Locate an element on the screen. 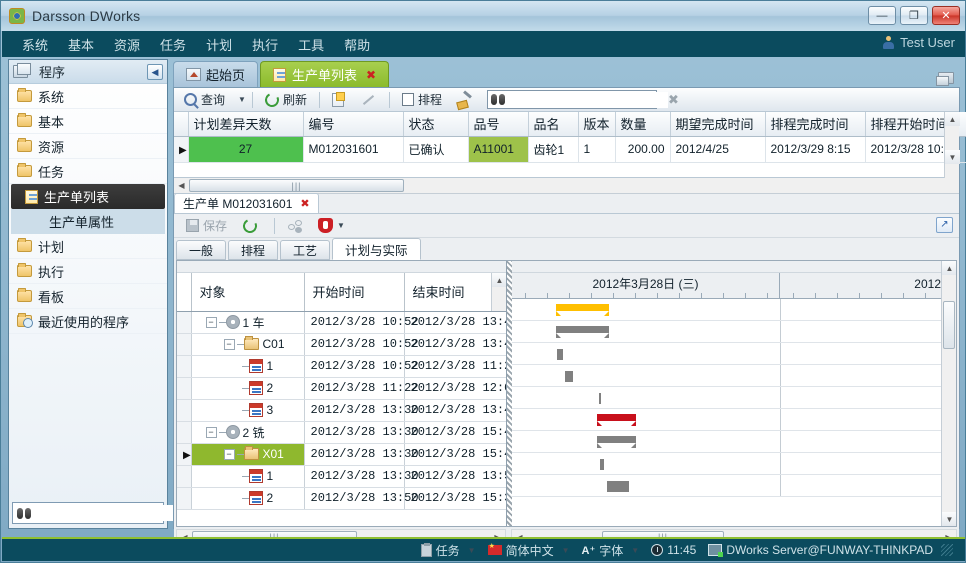 This screenshot has height=563, width=966. table-row: − 2 铣 2012/3/28 13:30 2012/3/28 15:40 is located at coordinates (341, 432).